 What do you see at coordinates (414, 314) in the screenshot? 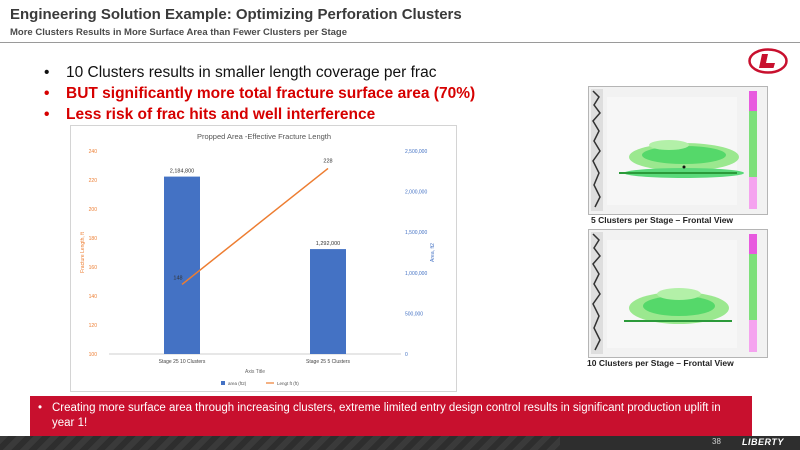
I see `right-tick-label: 500,000` at bounding box center [414, 314].